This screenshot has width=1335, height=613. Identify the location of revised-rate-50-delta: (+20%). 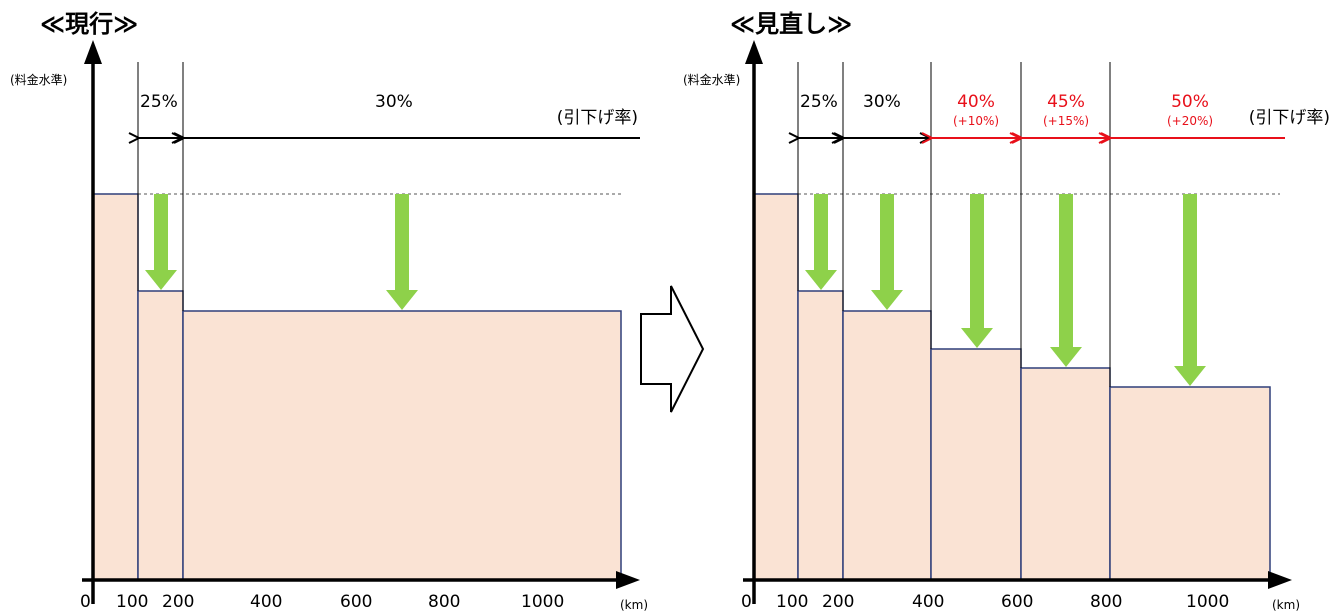
(1190, 121).